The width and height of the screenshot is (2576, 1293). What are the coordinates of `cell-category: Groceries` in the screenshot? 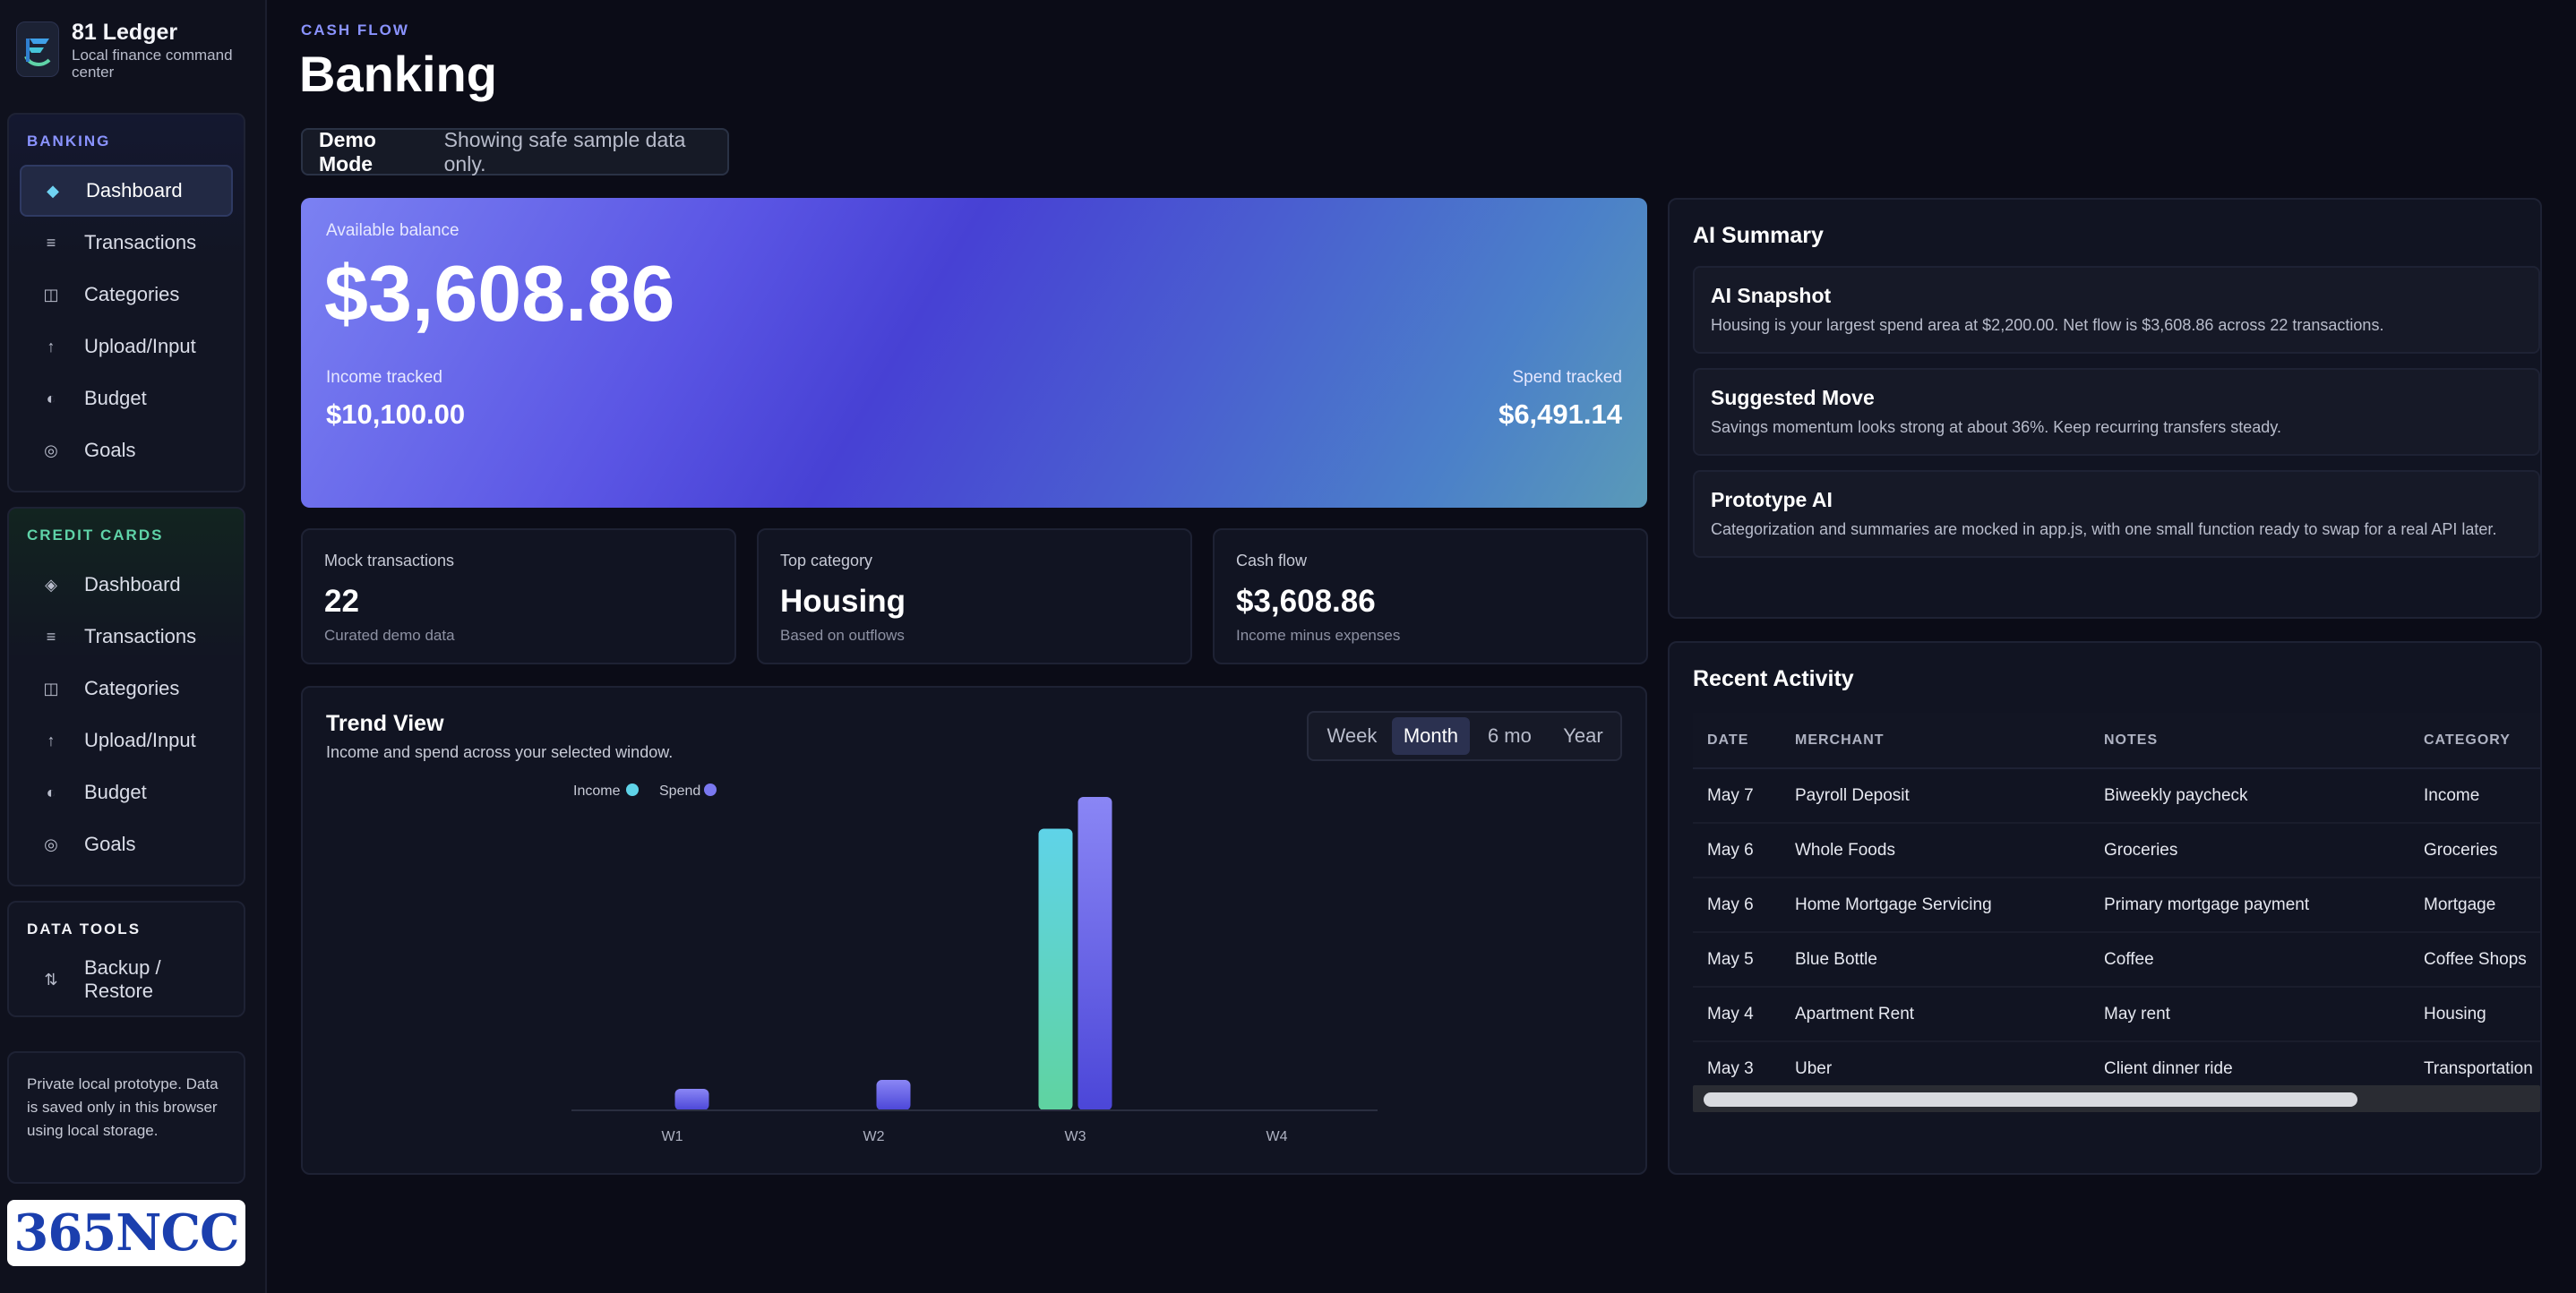 It's located at (2482, 851).